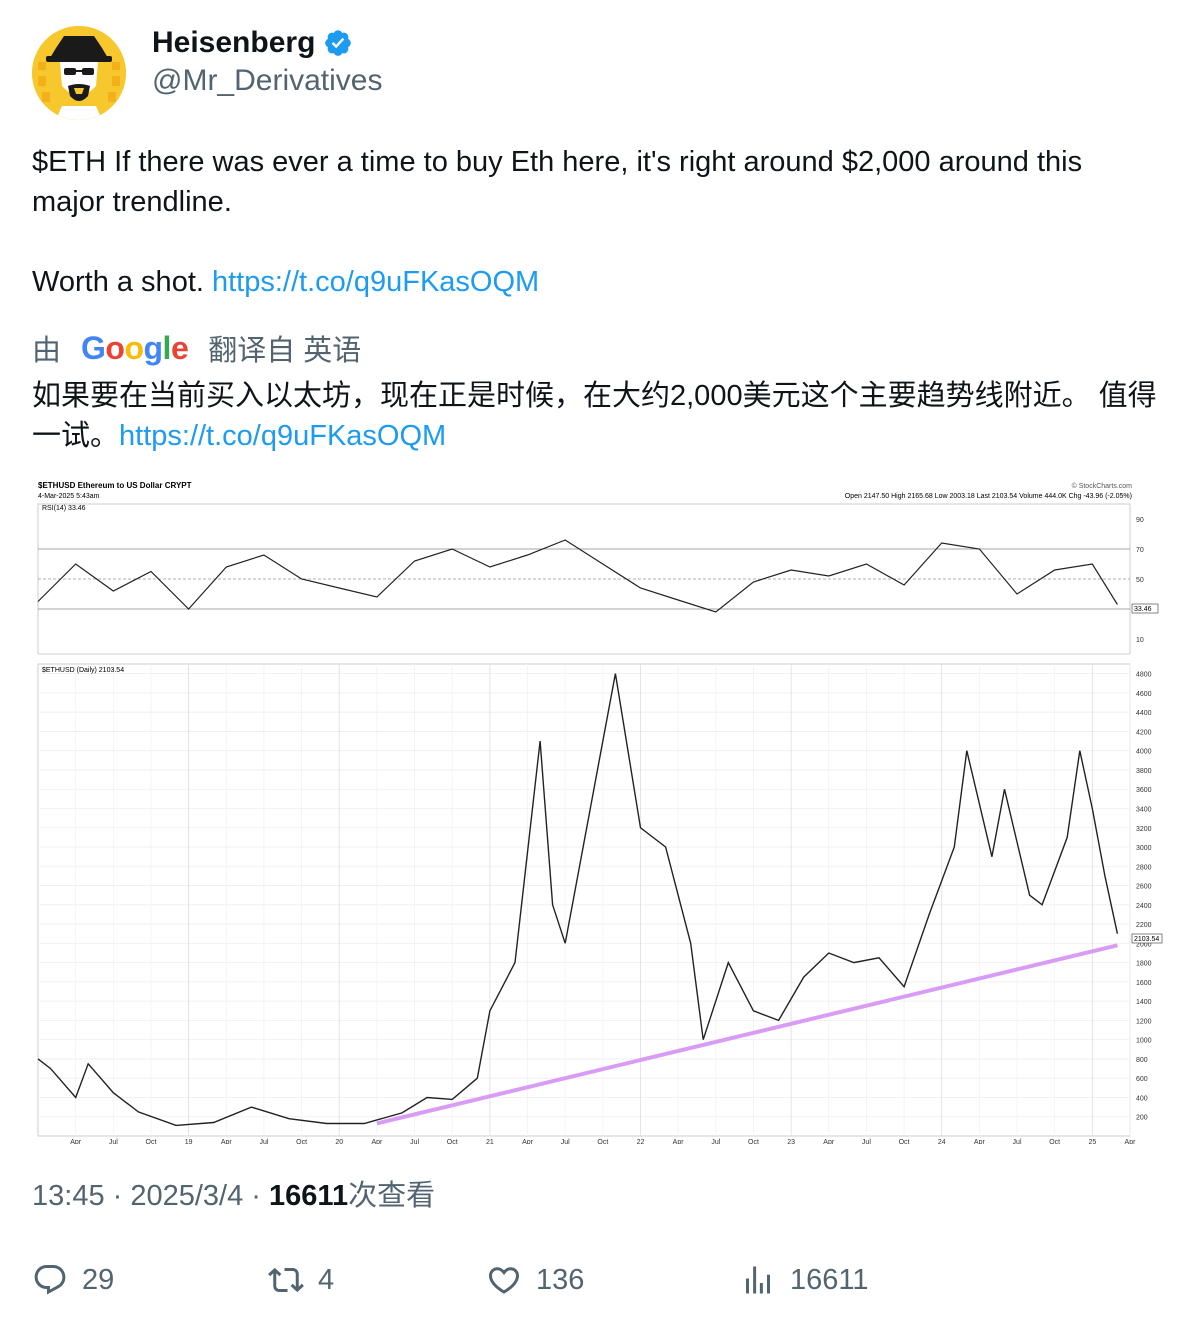 Image resolution: width=1196 pixels, height=1326 pixels. What do you see at coordinates (50, 1280) in the screenshot?
I see `reply-icon` at bounding box center [50, 1280].